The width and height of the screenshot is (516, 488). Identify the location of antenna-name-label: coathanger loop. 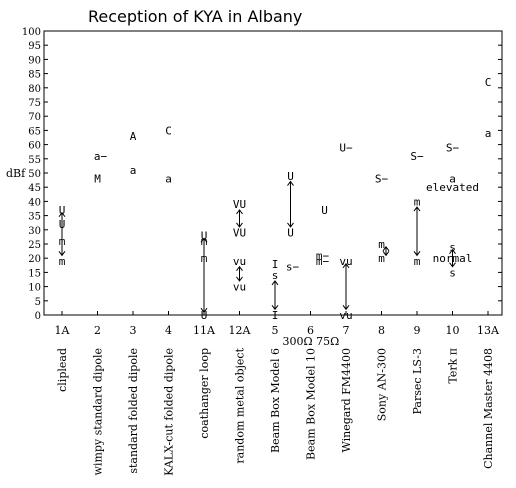
(204, 393).